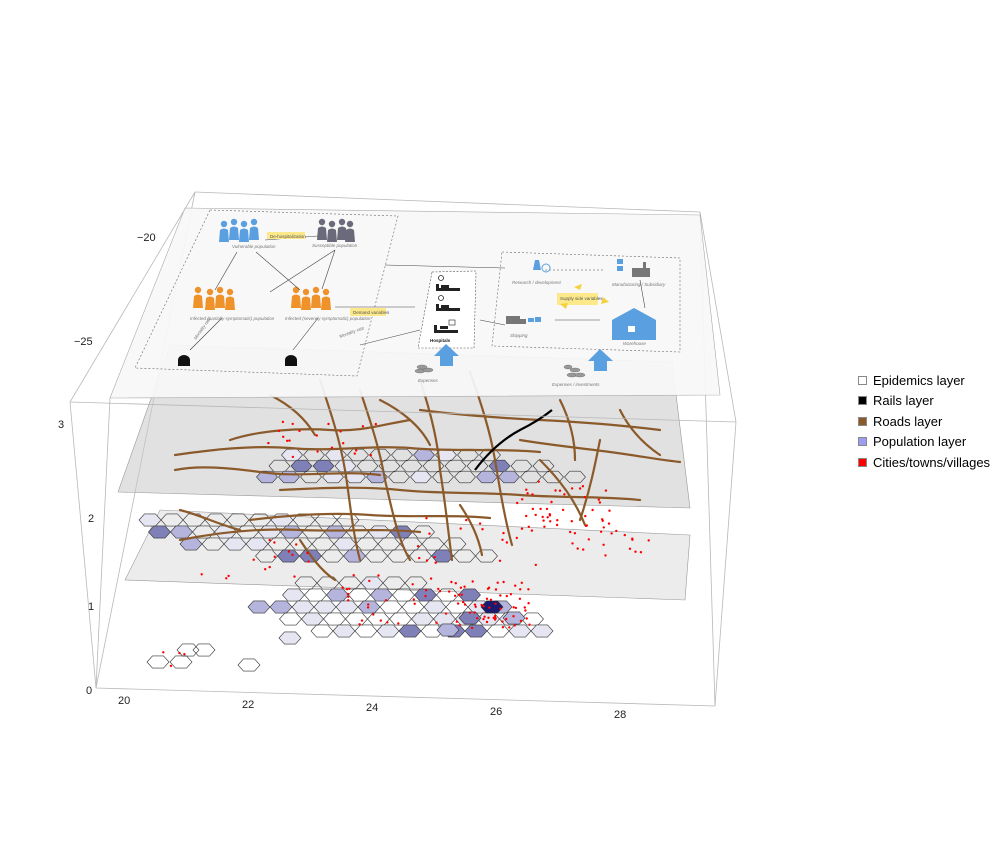 The image size is (998, 847). I want to click on x-tick-label: 22, so click(248, 705).